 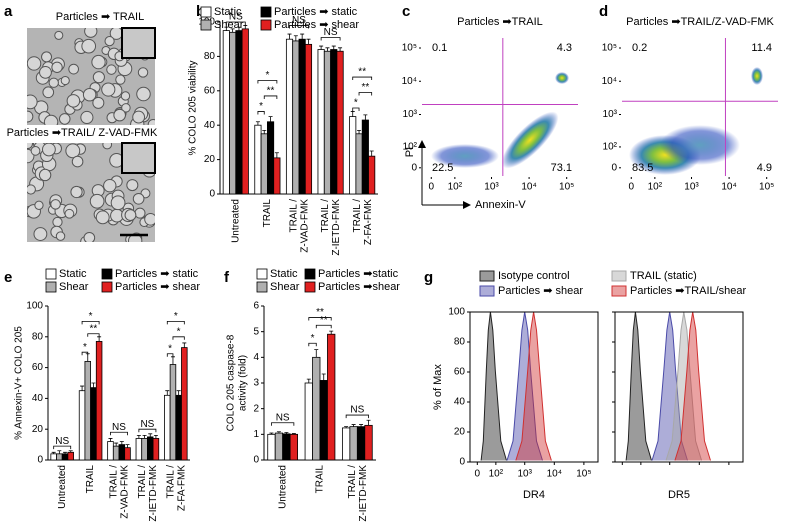 I want to click on y-tick-label: 10³, so click(x=410, y=114).